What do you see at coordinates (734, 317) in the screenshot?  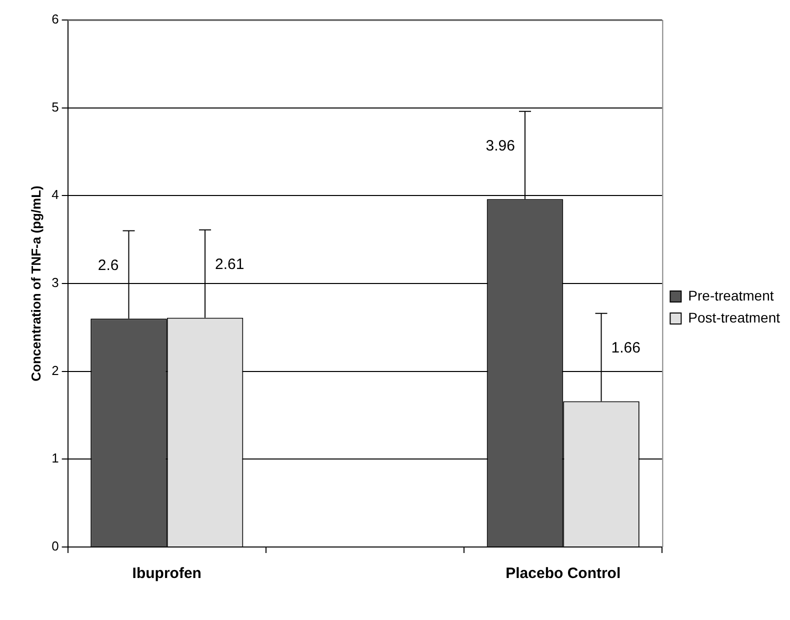 I see `legend-label: Post-treatment` at bounding box center [734, 317].